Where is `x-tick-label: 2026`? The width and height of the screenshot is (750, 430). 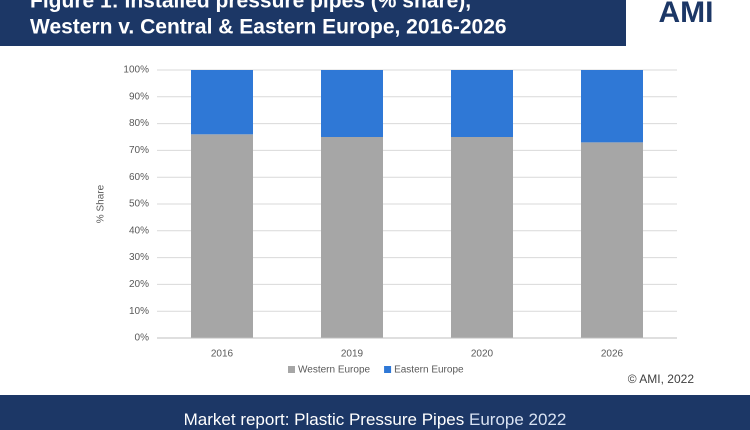 x-tick-label: 2026 is located at coordinates (612, 354).